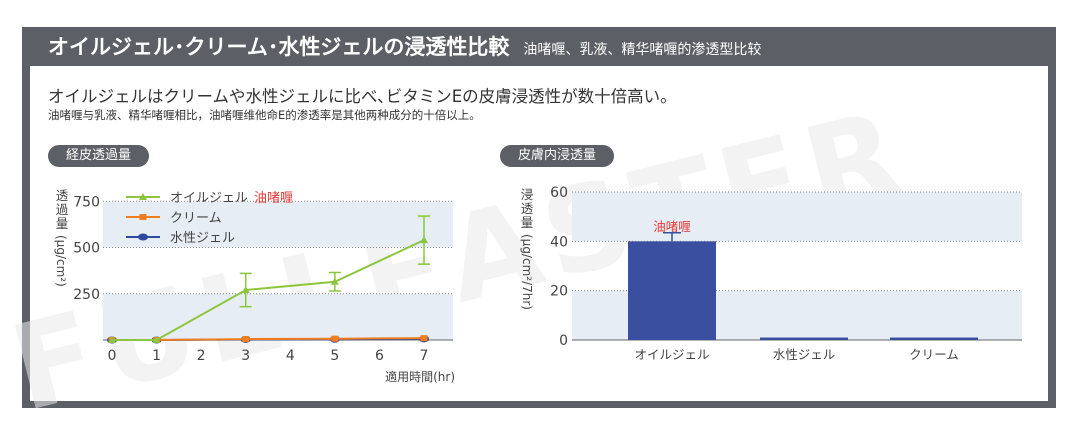  Describe the element at coordinates (379, 356) in the screenshot. I see `line-chart-xtick-label: 6` at that location.